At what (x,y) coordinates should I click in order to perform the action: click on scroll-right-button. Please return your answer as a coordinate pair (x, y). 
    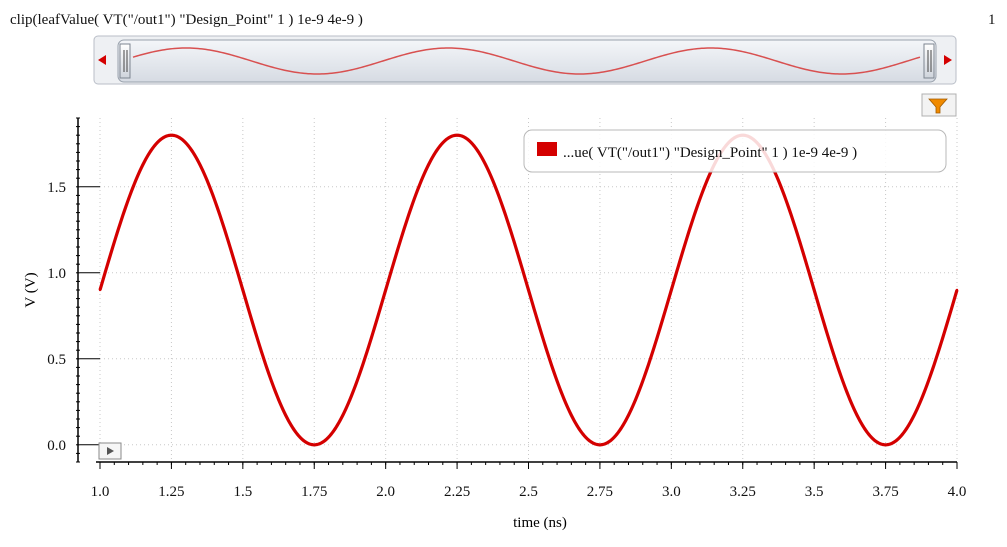
    Looking at the image, I should click on (948, 60).